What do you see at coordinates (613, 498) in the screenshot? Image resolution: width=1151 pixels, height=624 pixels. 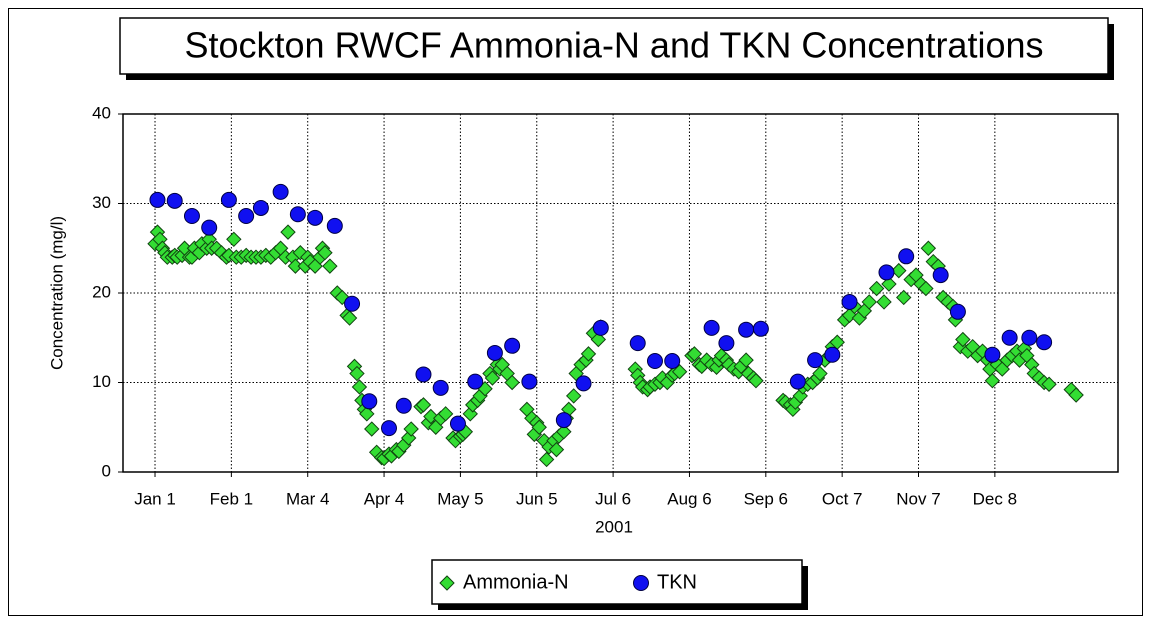 I see `x-tick-label: Jul 6` at bounding box center [613, 498].